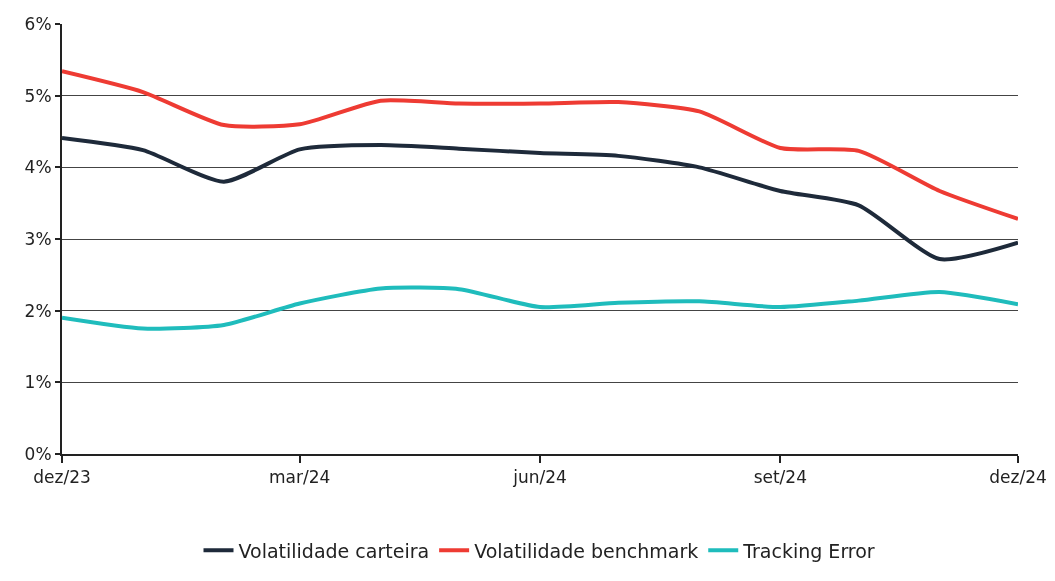 The width and height of the screenshot is (1055, 581). What do you see at coordinates (1018, 477) in the screenshot?
I see `x-tick-label: dez/24` at bounding box center [1018, 477].